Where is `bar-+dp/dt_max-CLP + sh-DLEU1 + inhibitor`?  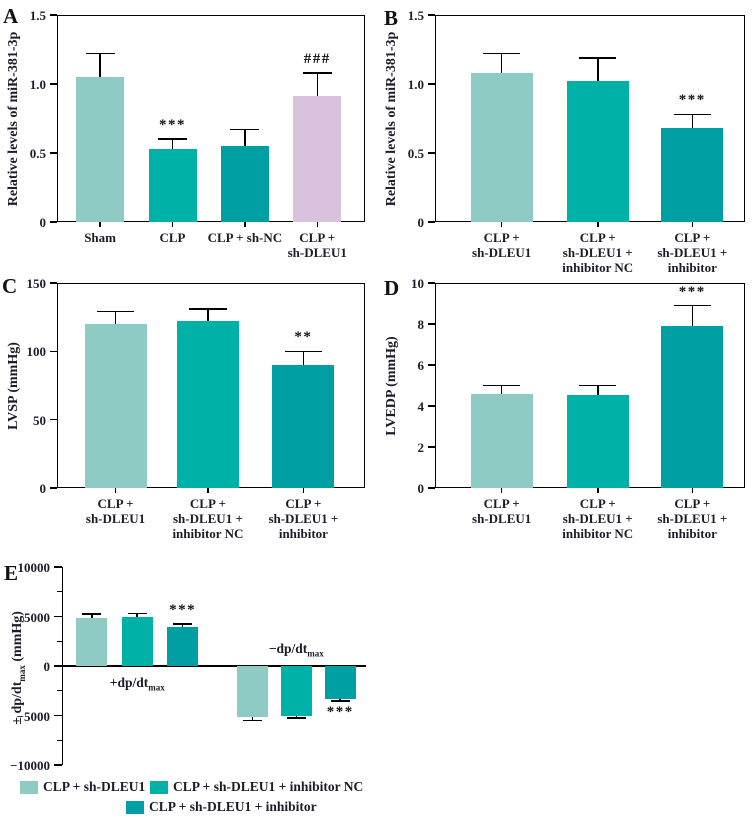
bar-+dp/dt_max-CLP + sh-DLEU1 + inhibitor is located at coordinates (183, 646).